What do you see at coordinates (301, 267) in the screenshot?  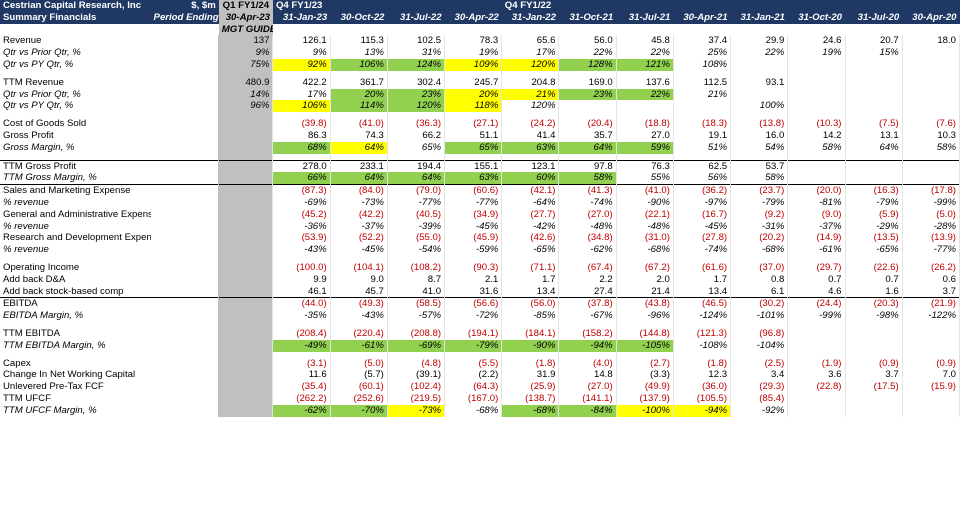 I see `data-cell: (100.0)` at bounding box center [301, 267].